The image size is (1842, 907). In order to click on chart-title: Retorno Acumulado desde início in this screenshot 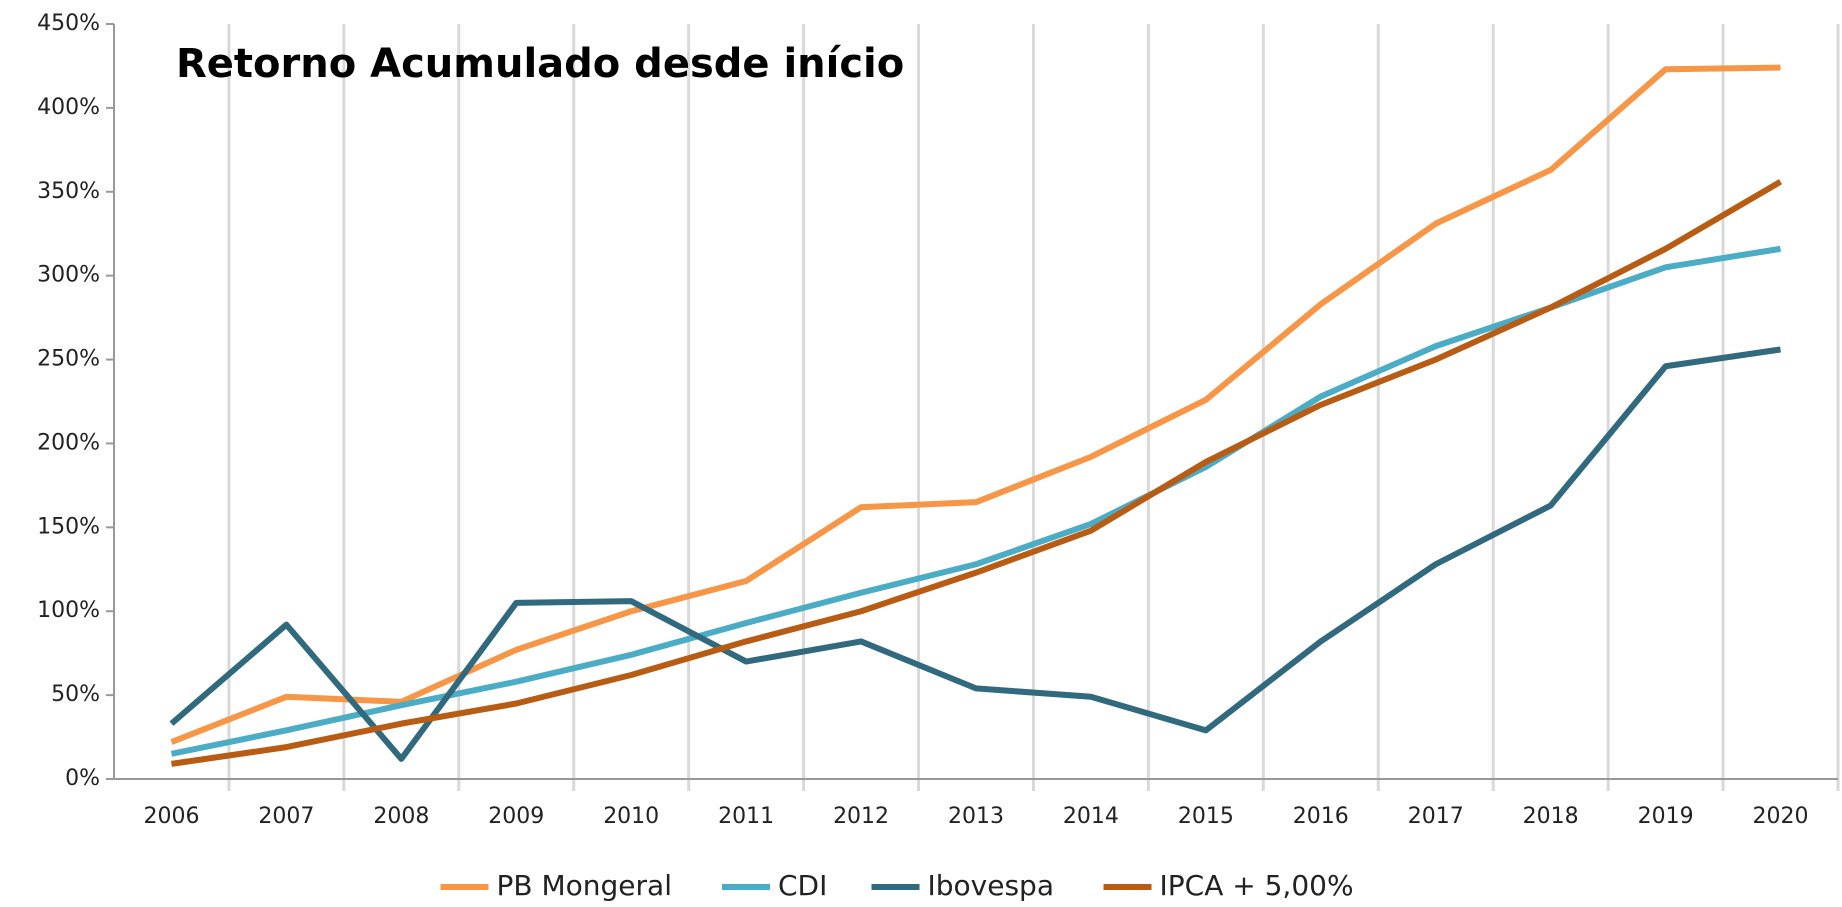, I will do `click(540, 64)`.